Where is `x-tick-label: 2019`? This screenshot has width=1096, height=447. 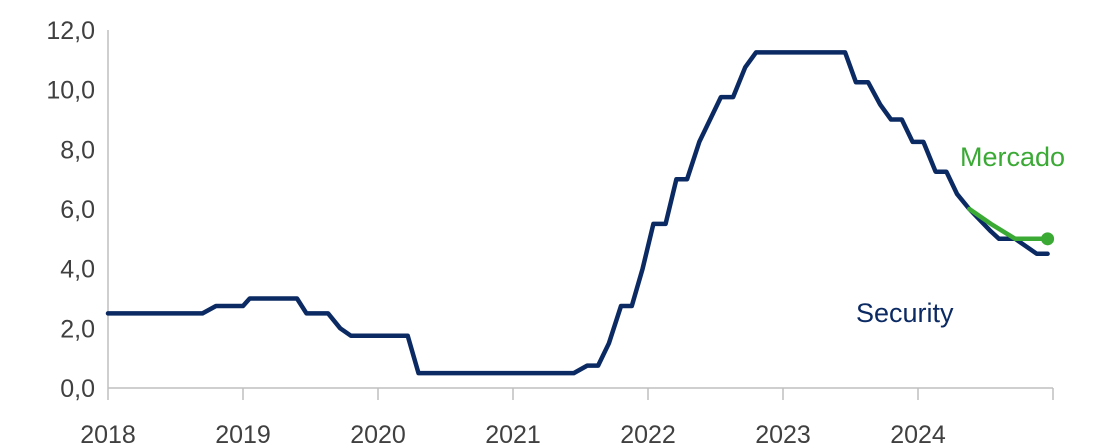
x-tick-label: 2019 is located at coordinates (243, 434).